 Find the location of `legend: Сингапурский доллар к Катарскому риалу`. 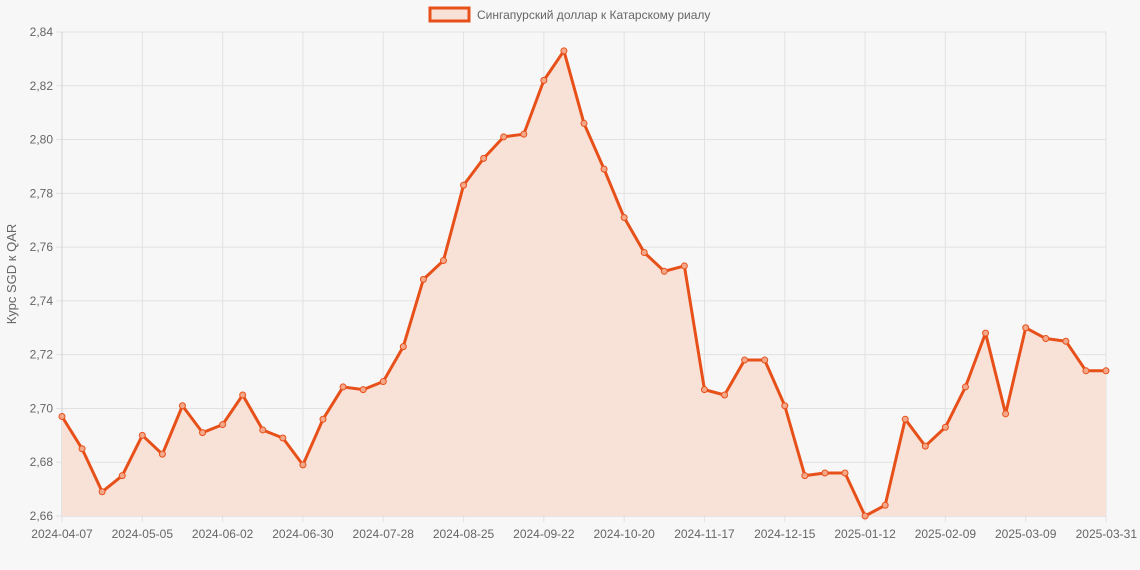

legend: Сингапурский доллар к Катарскому риалу is located at coordinates (569, 14).